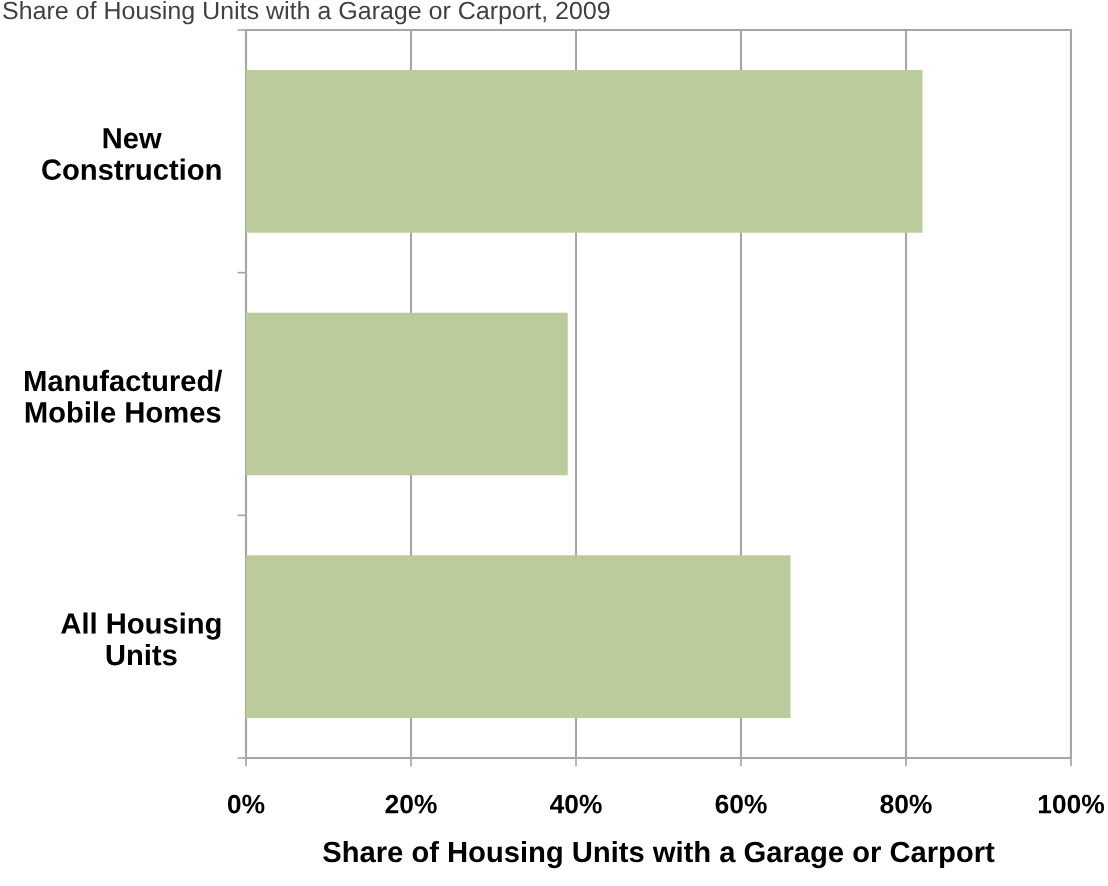 This screenshot has width=1108, height=886. I want to click on x-axis-title: Share of Housing Units with a Garage or Carport, so click(659, 854).